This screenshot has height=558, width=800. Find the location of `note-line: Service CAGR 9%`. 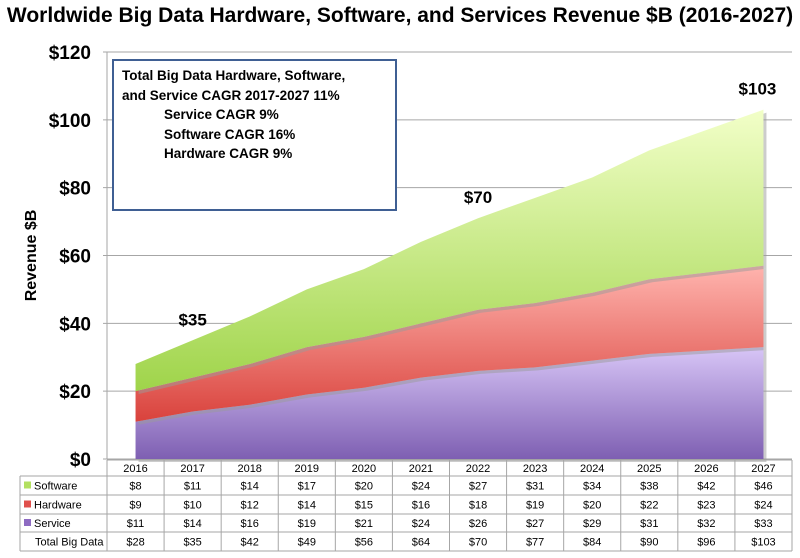

note-line: Service CAGR 9% is located at coordinates (221, 114).